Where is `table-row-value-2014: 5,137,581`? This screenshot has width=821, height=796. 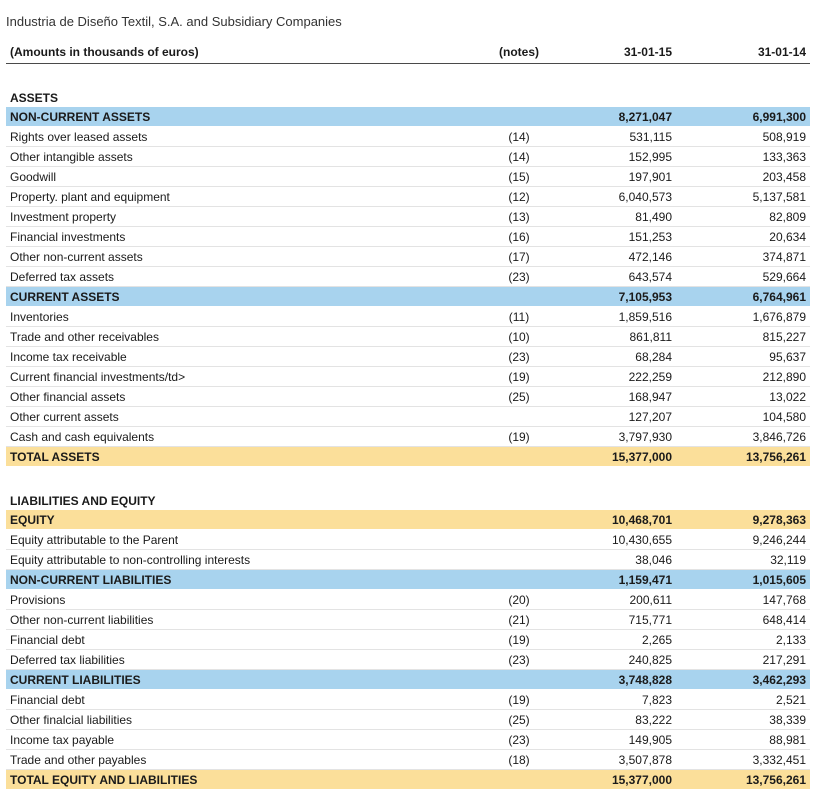
table-row-value-2014: 5,137,581 is located at coordinates (743, 196).